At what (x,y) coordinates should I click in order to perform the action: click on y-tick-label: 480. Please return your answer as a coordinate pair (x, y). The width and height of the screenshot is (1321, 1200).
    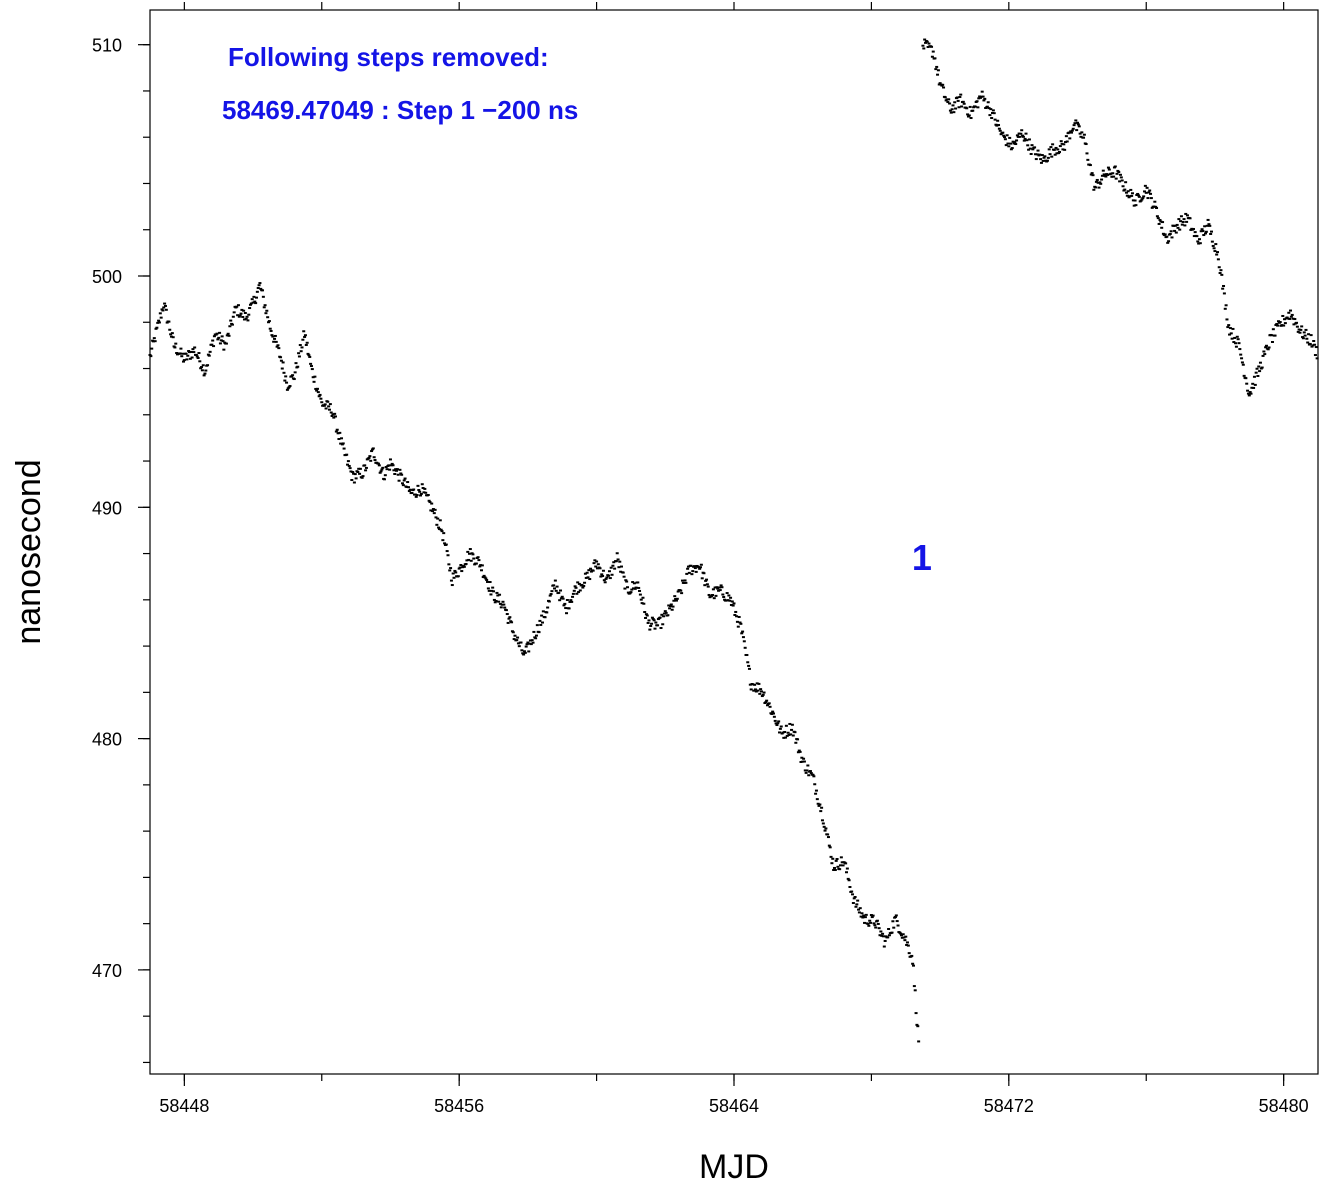
    Looking at the image, I should click on (107, 740).